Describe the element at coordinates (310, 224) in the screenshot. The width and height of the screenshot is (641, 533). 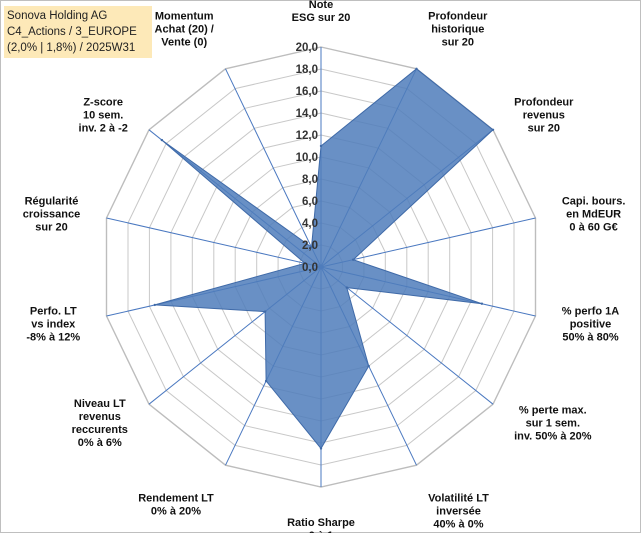
I see `tick-label: 4,0` at that location.